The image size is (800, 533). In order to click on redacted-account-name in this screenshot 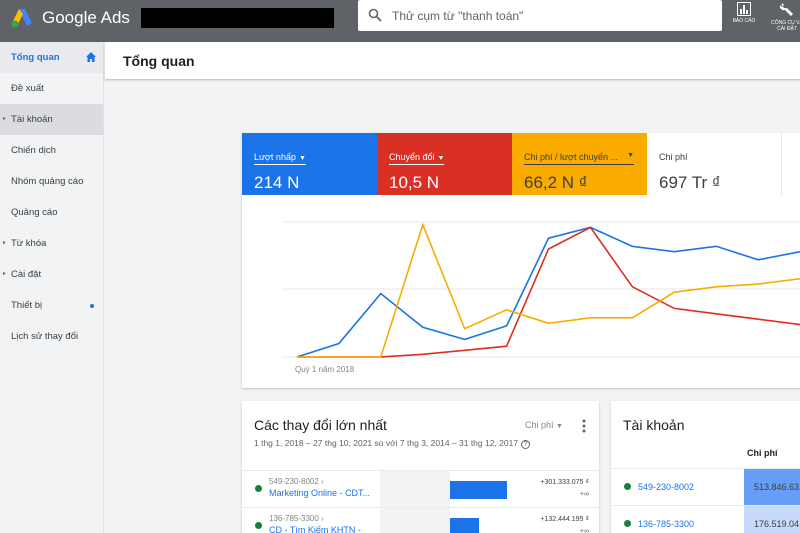, I will do `click(237, 18)`.